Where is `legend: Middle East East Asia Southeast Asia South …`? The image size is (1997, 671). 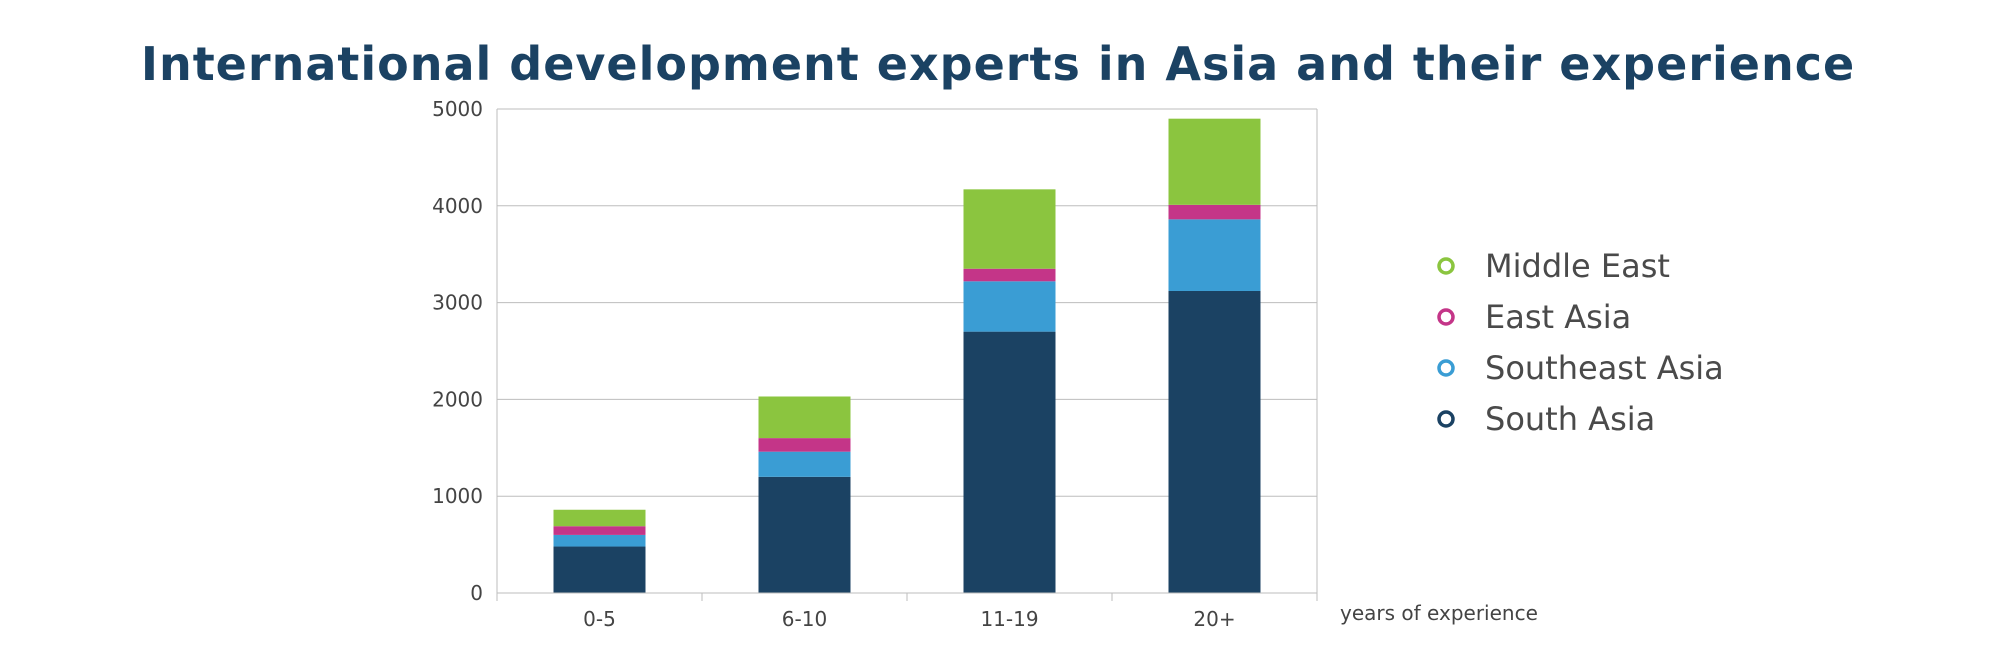
legend: Middle East East Asia Southeast Asia South … is located at coordinates (1580, 342).